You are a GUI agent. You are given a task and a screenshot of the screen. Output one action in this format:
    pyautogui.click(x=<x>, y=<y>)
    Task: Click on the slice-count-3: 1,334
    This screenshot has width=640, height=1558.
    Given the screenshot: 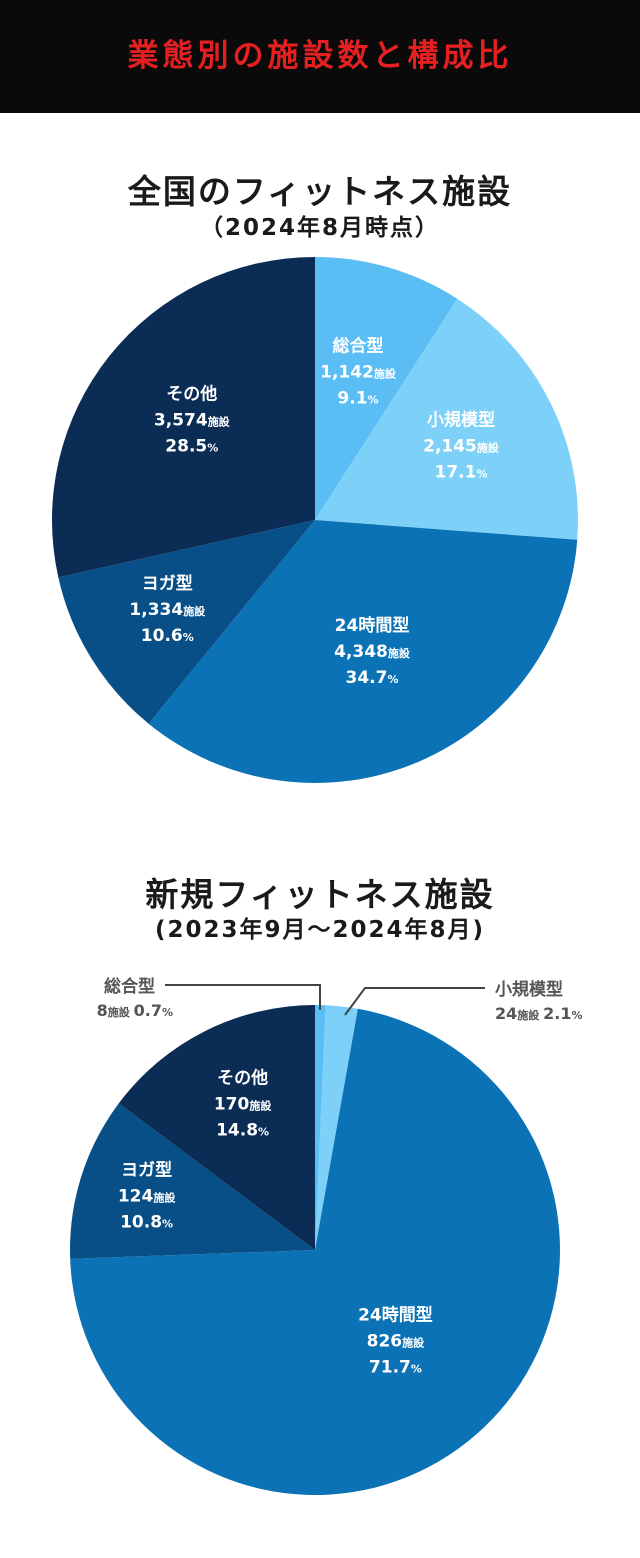 What is the action you would take?
    pyautogui.click(x=156, y=610)
    